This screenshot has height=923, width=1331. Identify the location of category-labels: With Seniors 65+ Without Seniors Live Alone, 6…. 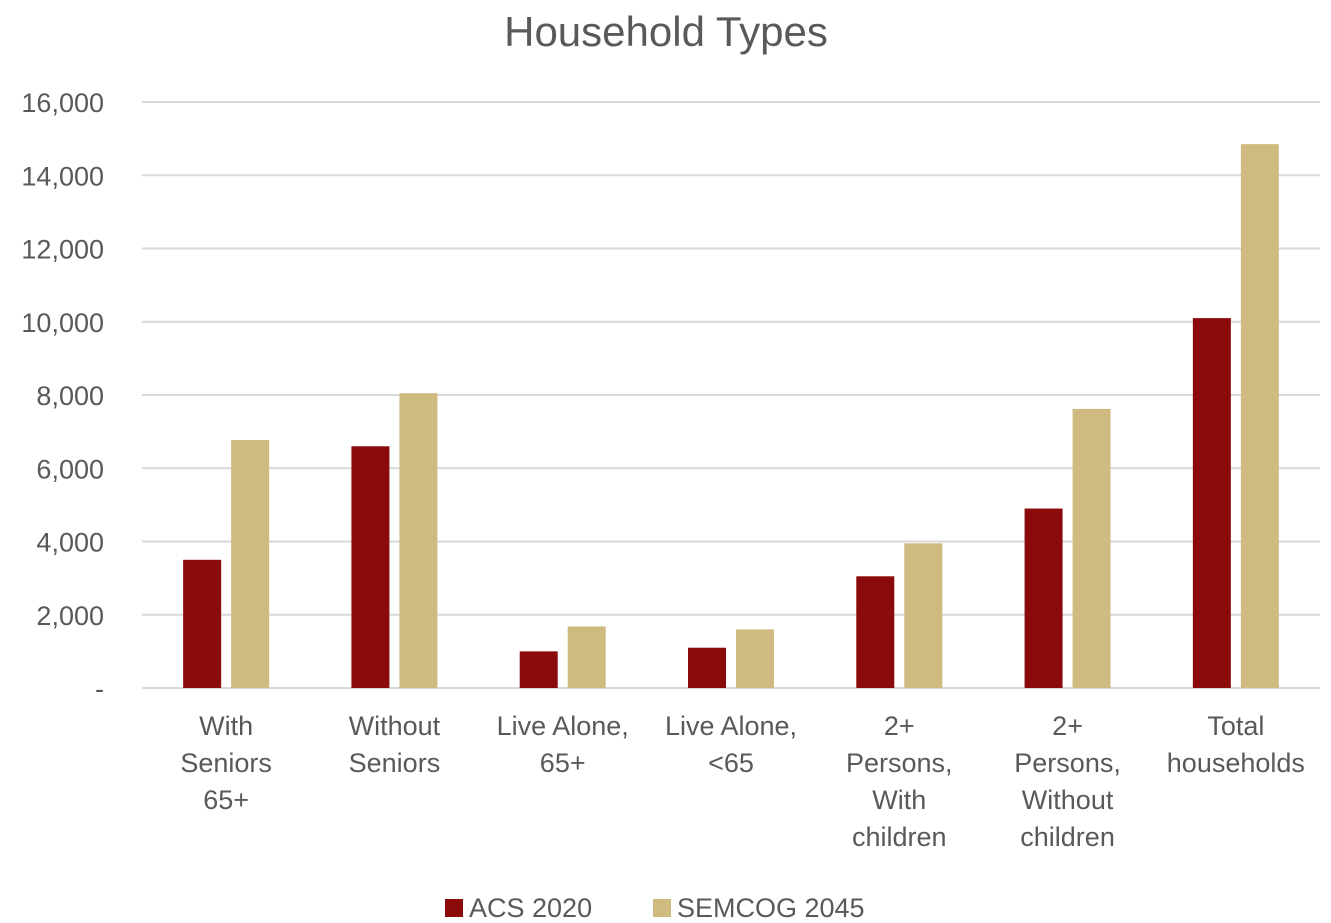
(742, 781).